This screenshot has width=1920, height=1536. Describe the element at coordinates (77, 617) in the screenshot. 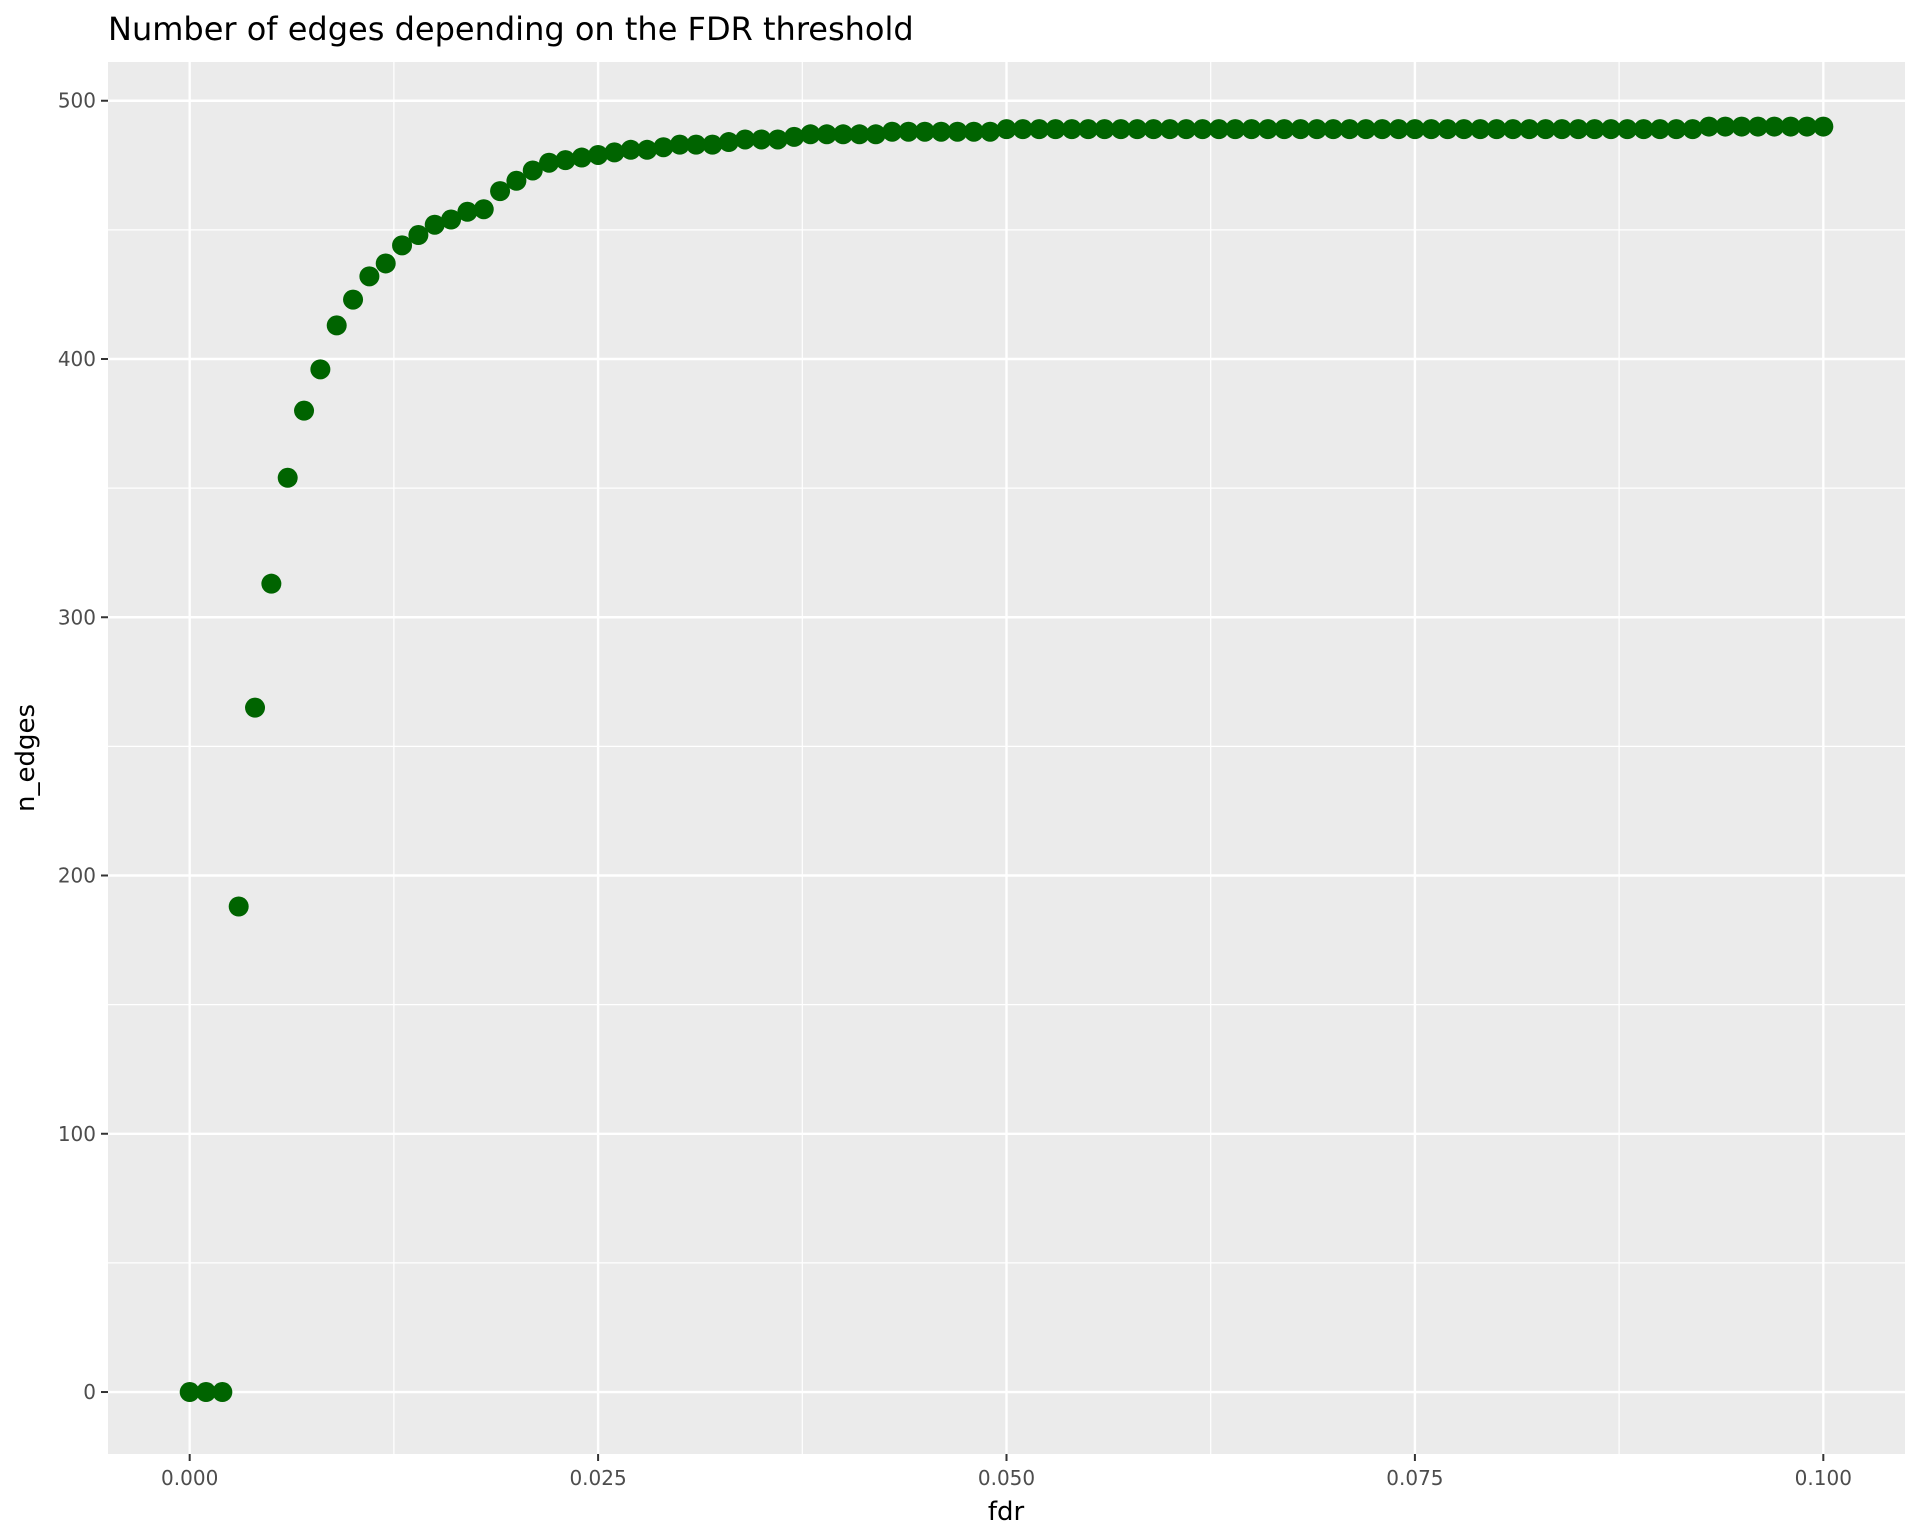

I see `y-tick-label: 300` at that location.